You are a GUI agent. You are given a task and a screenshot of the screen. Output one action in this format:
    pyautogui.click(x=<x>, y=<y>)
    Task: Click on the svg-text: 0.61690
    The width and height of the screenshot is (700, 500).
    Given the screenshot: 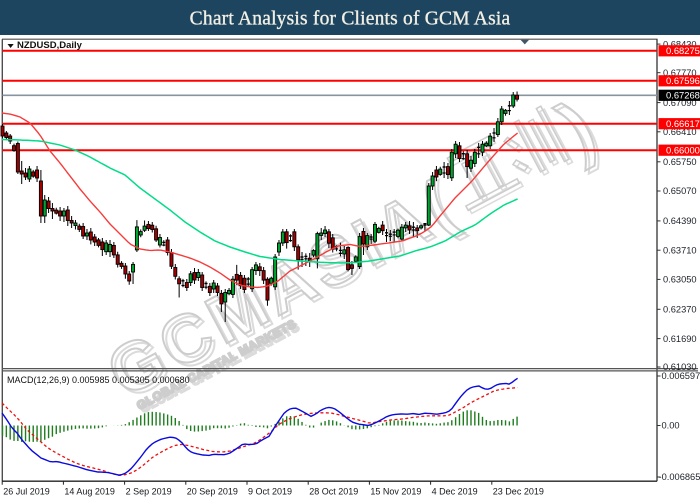 What is the action you would take?
    pyautogui.click(x=680, y=339)
    